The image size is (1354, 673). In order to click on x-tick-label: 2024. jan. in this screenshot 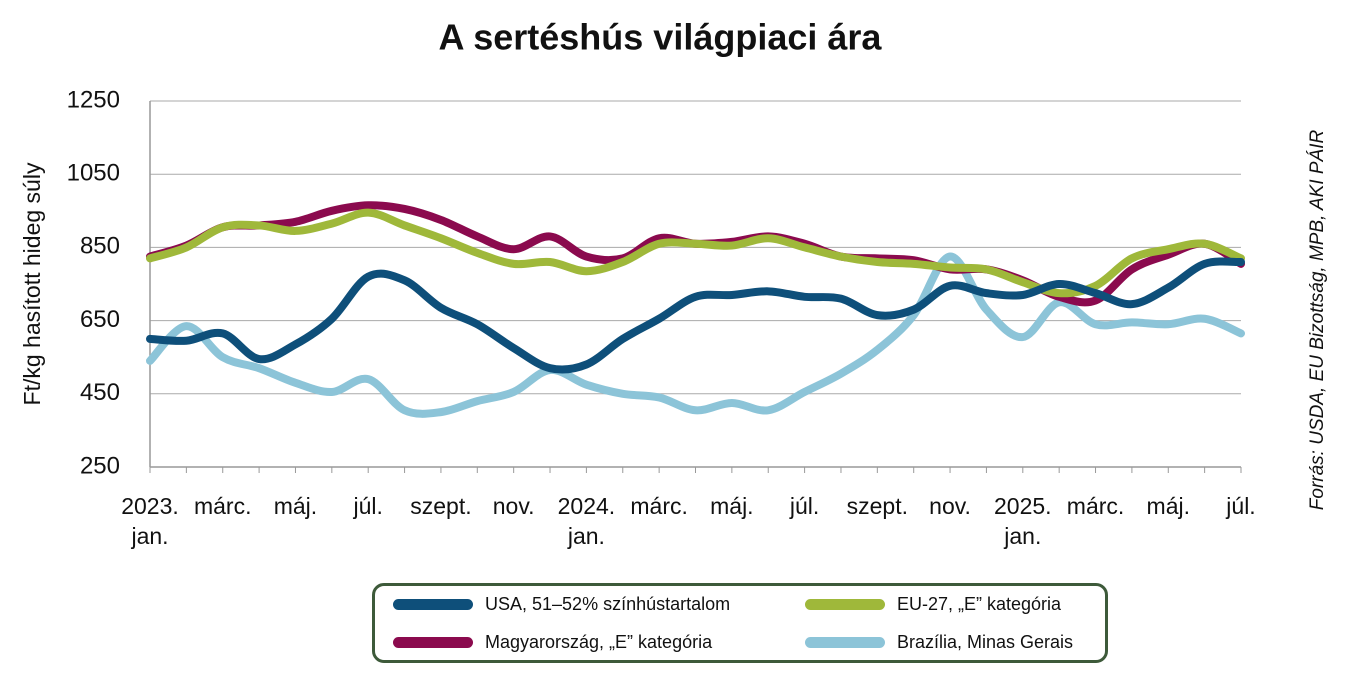, I will do `click(586, 521)`.